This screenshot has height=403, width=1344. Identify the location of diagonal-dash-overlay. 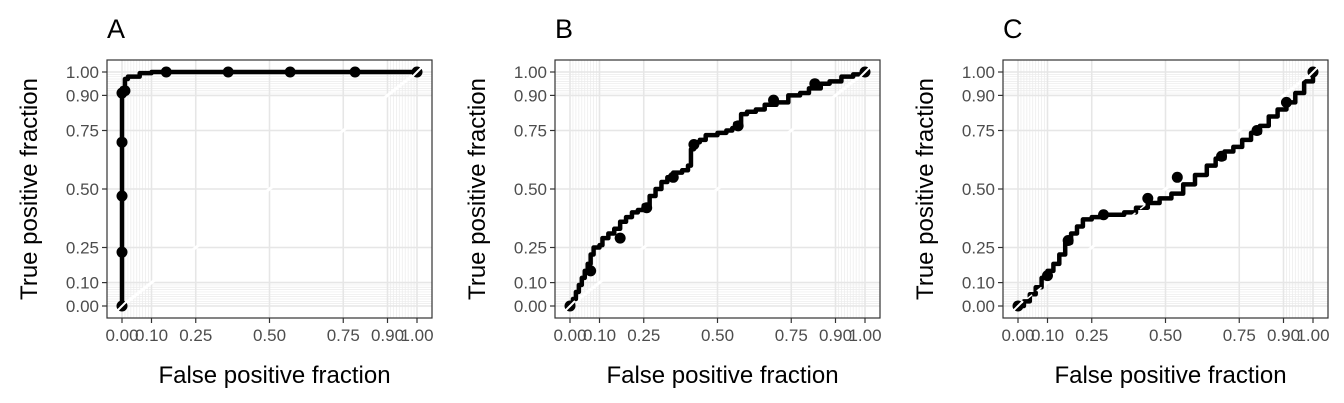
(1165, 189).